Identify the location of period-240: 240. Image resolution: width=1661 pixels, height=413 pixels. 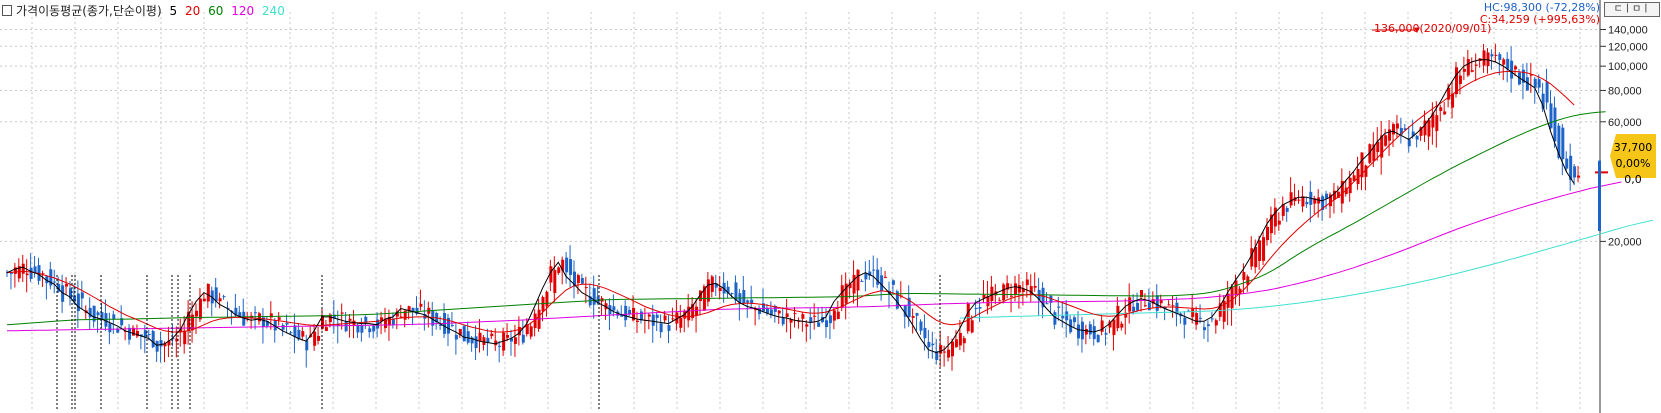
(273, 11).